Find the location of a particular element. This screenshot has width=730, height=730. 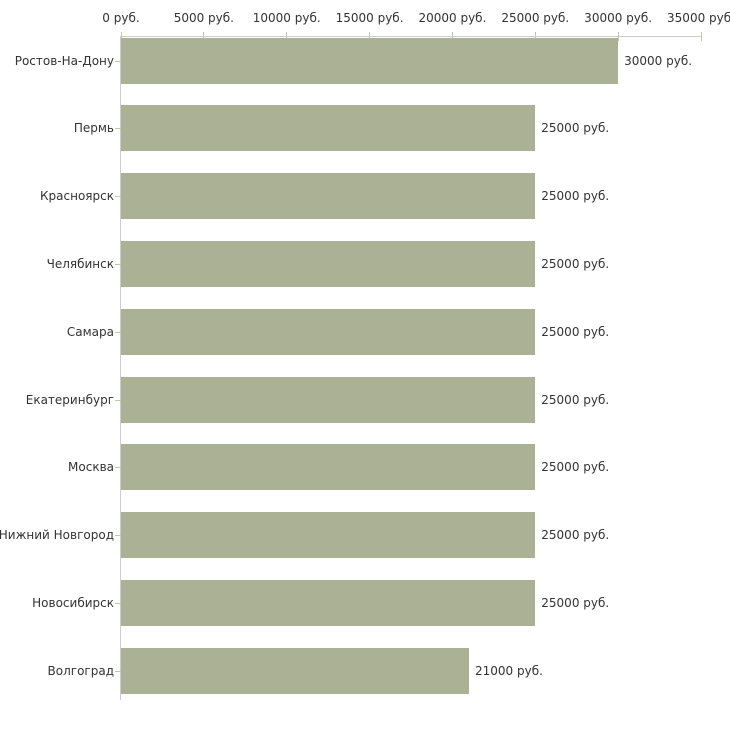

x-axis-tick-label: 5000 руб. is located at coordinates (203, 18).